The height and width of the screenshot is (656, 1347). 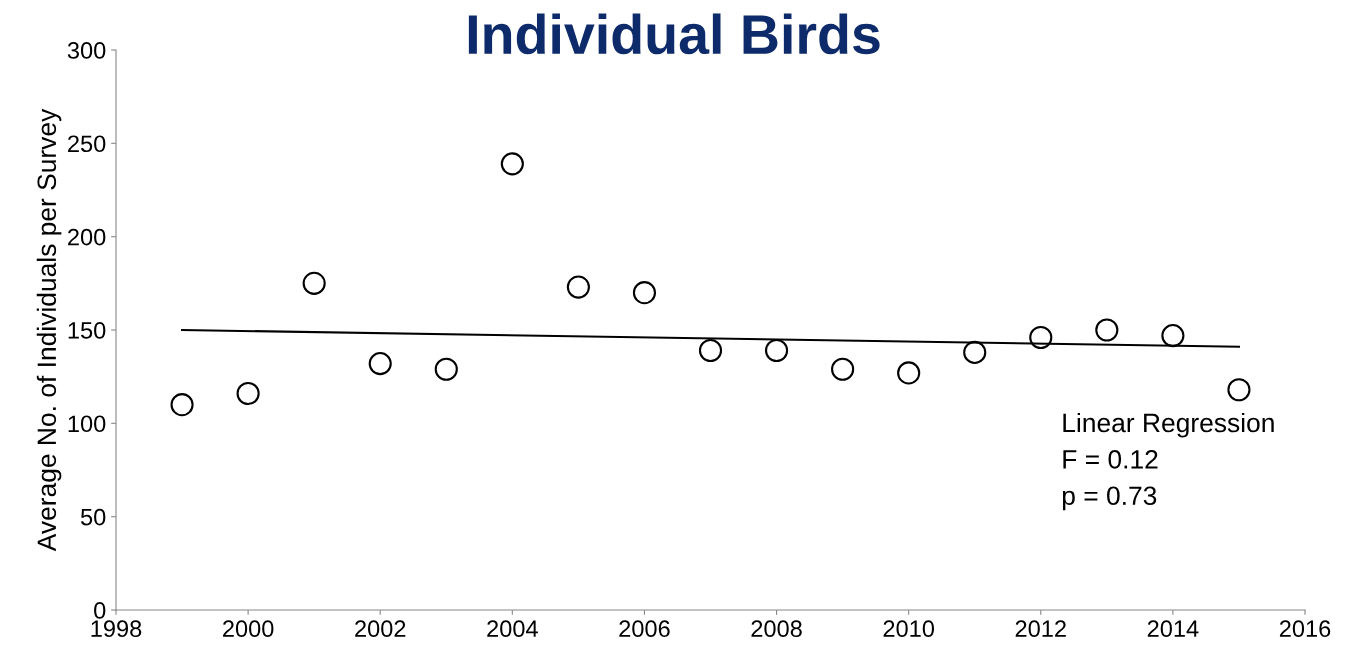 What do you see at coordinates (87, 330) in the screenshot?
I see `y-tick-label: 150` at bounding box center [87, 330].